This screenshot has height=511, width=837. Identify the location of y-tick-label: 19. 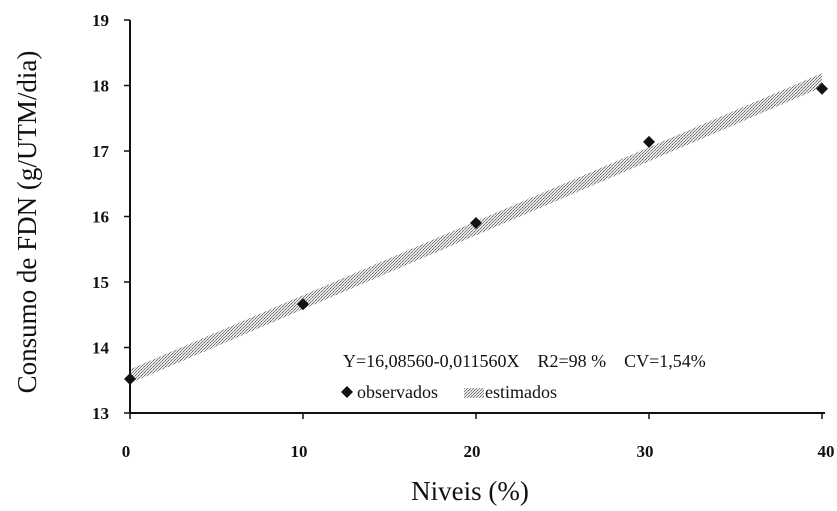
(100, 20).